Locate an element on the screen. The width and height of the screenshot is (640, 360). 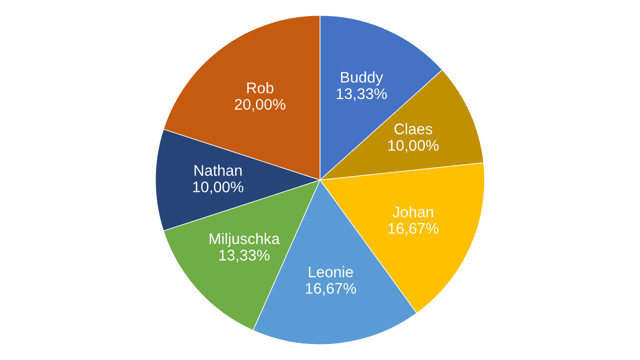
slice-label: Johan is located at coordinates (413, 212).